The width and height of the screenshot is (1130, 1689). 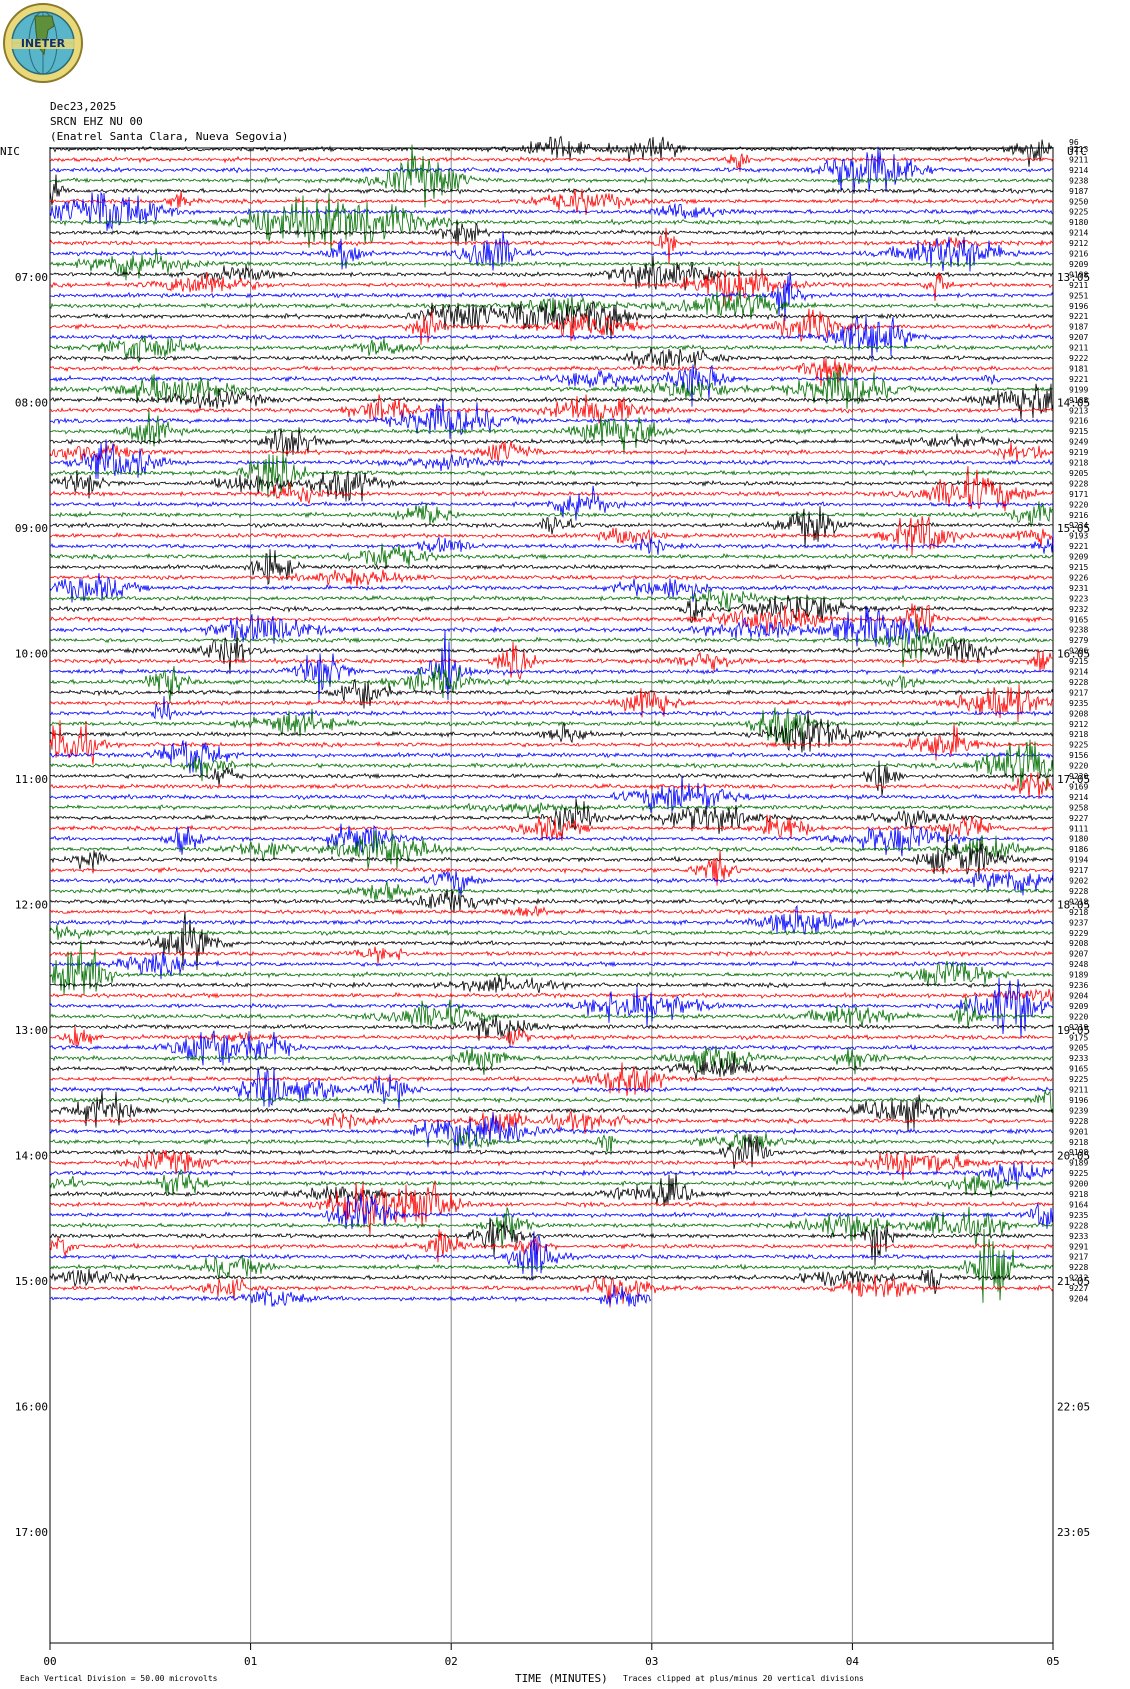 What do you see at coordinates (1078, 755) in the screenshot?
I see `trace-value-label: 9156` at bounding box center [1078, 755].